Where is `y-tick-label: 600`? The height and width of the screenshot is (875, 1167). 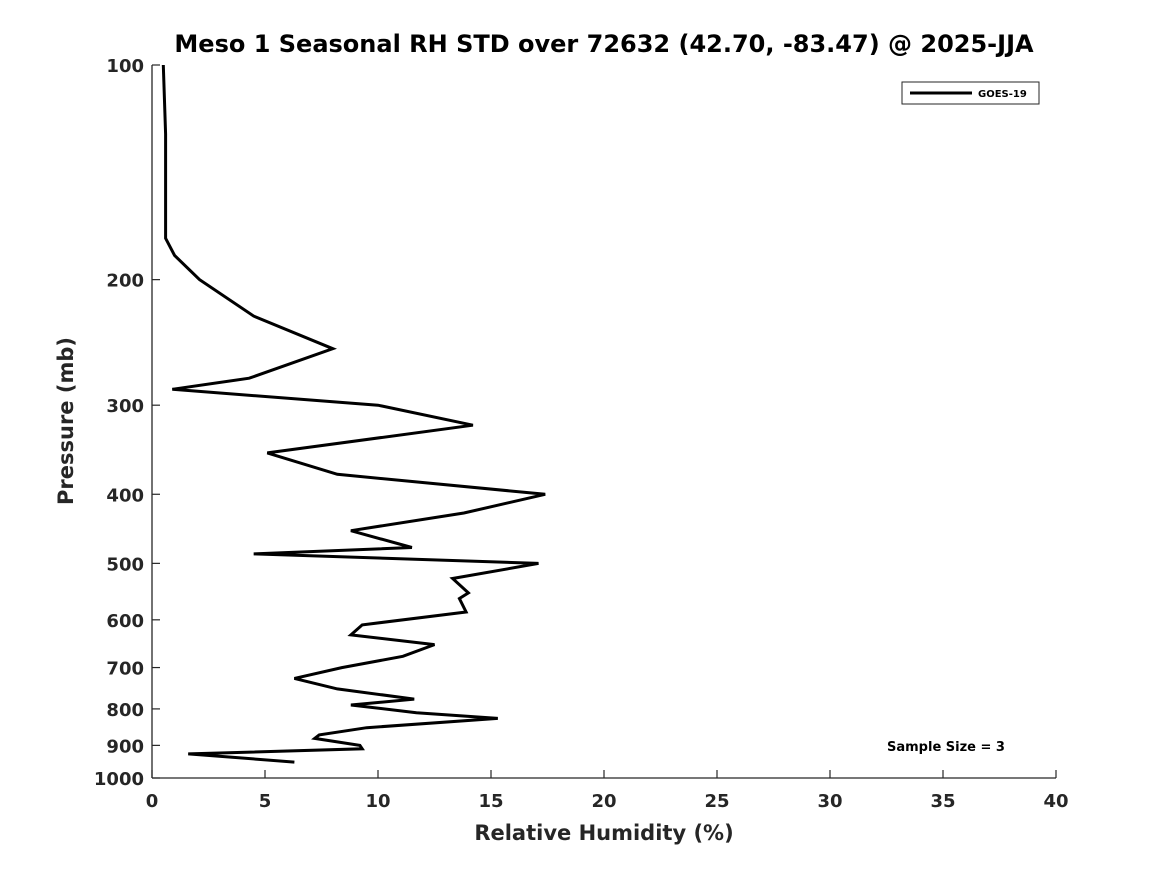
y-tick-label: 600 is located at coordinates (125, 621).